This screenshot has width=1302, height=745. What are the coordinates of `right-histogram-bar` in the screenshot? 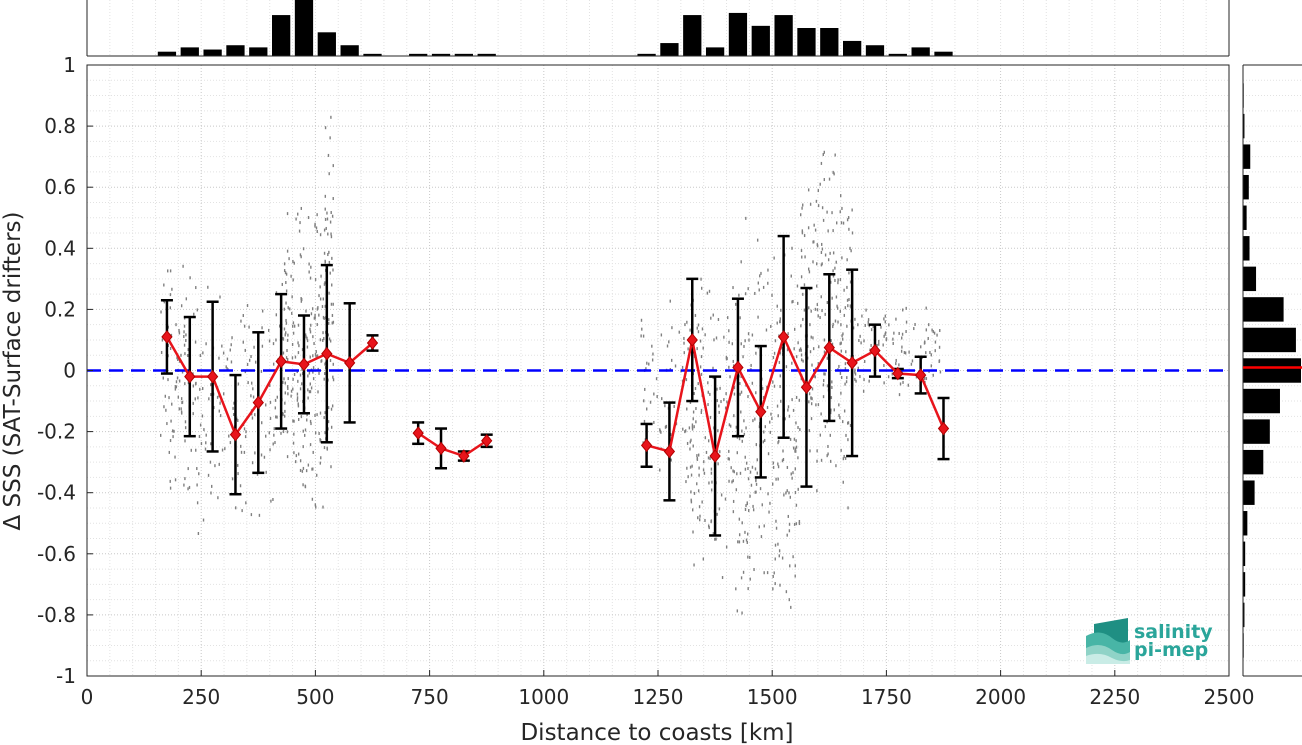 It's located at (1245, 217).